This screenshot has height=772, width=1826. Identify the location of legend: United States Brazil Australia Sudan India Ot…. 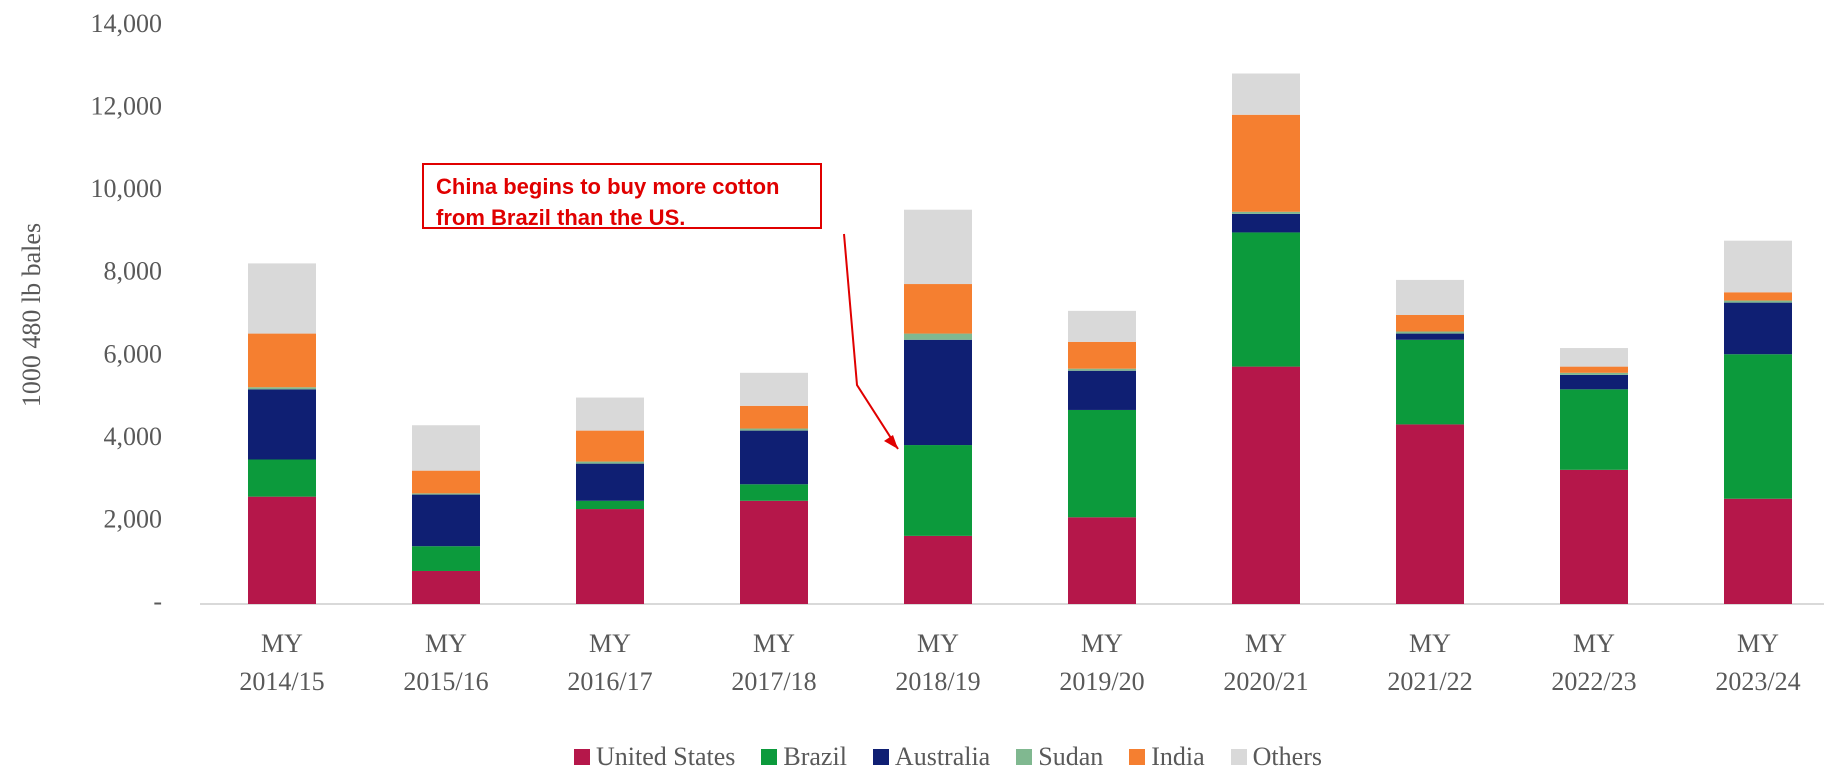
(913, 757).